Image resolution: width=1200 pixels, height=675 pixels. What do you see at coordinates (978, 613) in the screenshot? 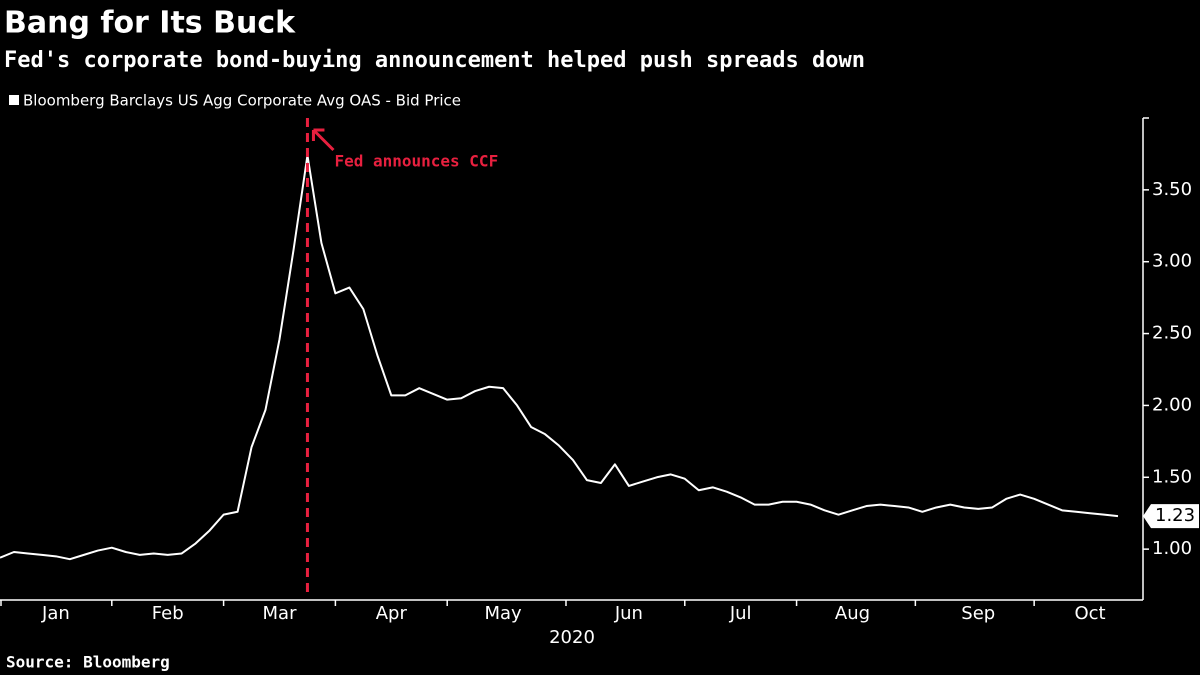
I see `x-tick-label: Sep` at bounding box center [978, 613].